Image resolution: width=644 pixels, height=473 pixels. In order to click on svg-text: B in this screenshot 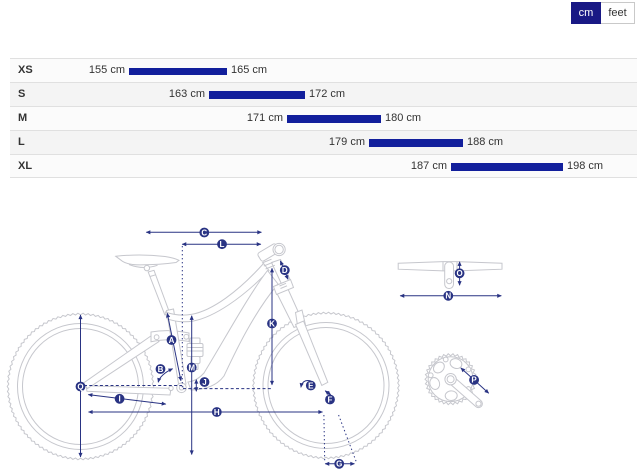, I will do `click(161, 369)`.